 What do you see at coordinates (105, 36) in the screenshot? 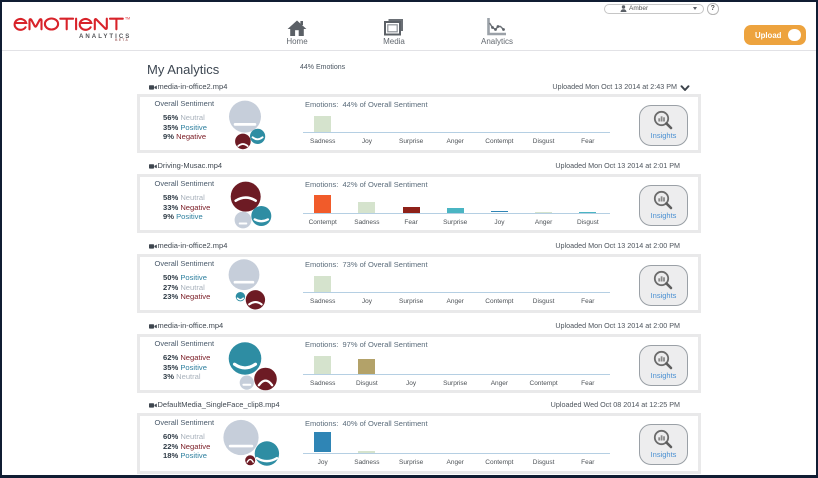
I see `svg-text: ANALYTICS` at bounding box center [105, 36].